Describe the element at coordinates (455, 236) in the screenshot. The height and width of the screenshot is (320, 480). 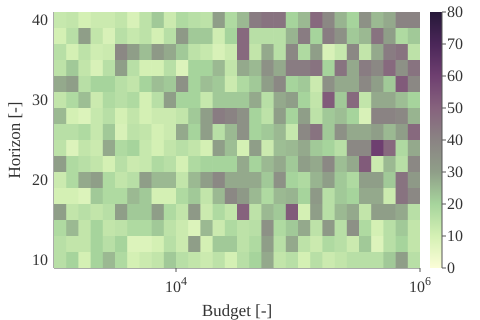
I see `color-bar-label: 10` at that location.